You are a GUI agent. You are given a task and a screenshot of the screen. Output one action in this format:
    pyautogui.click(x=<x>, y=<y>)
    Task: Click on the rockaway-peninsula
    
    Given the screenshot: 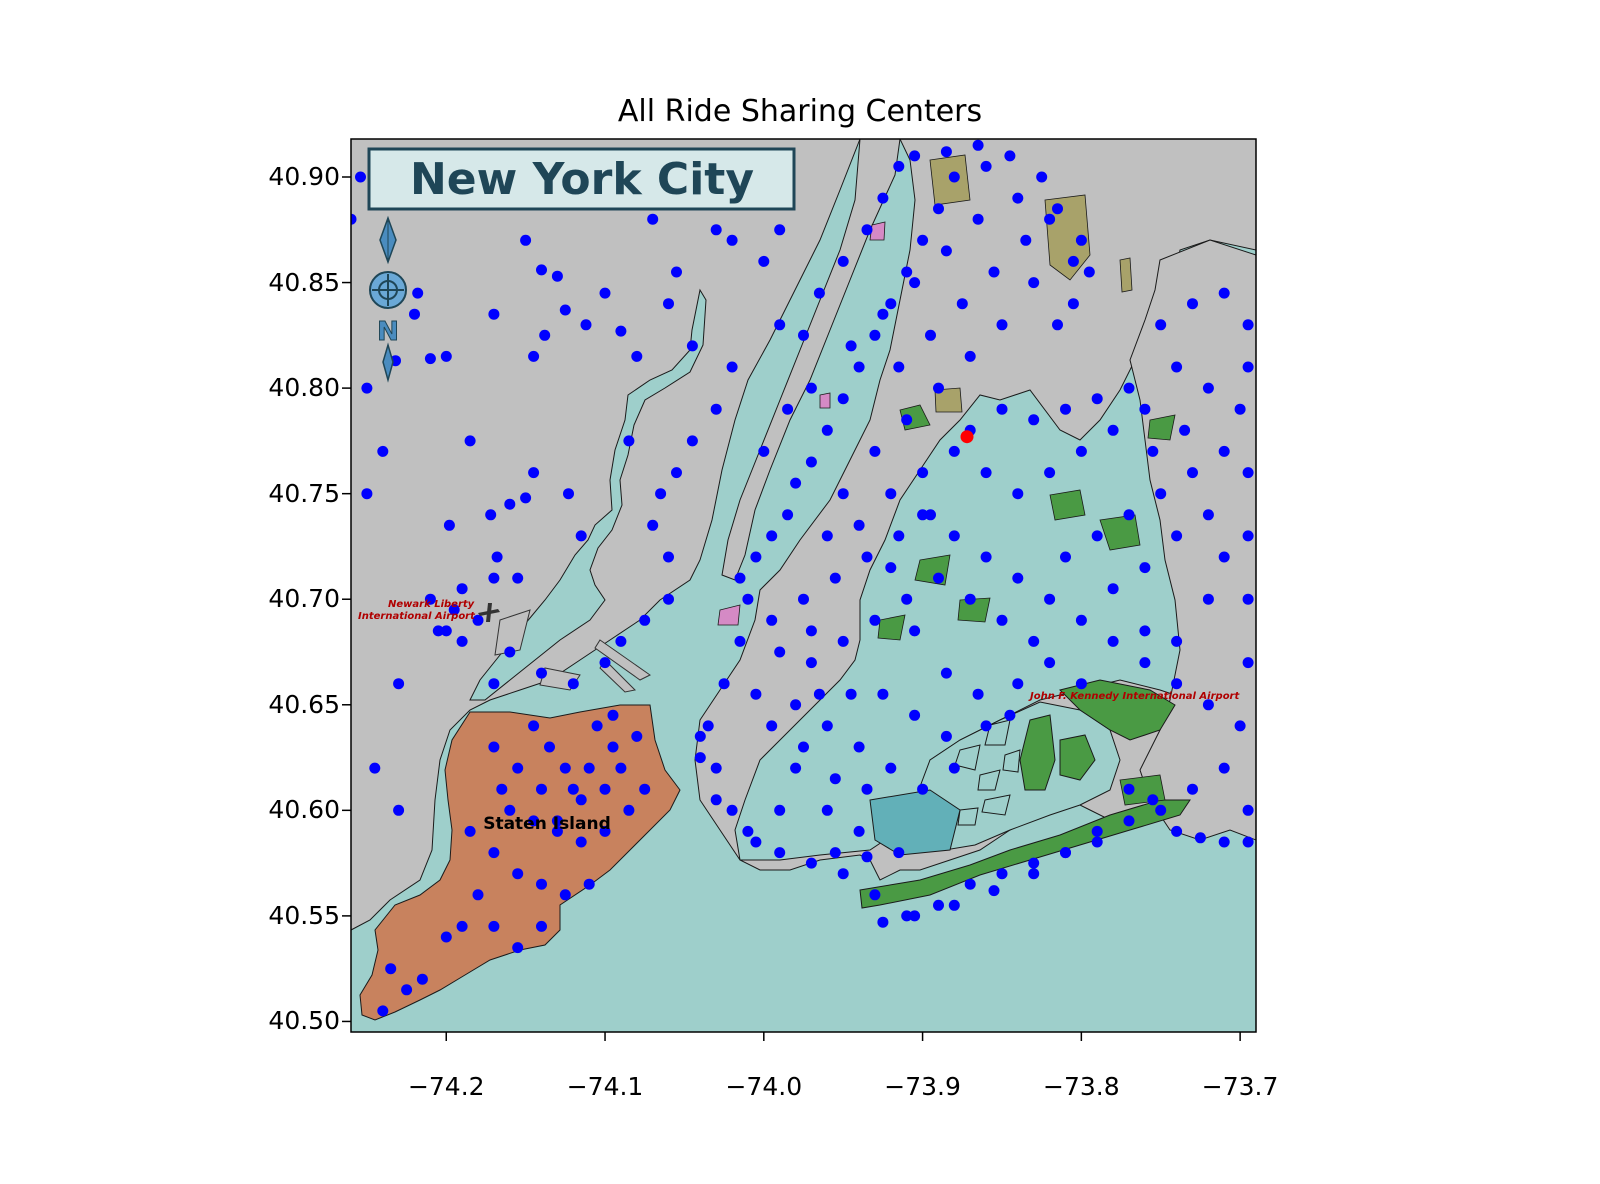 What is the action you would take?
    pyautogui.click(x=1025, y=854)
    